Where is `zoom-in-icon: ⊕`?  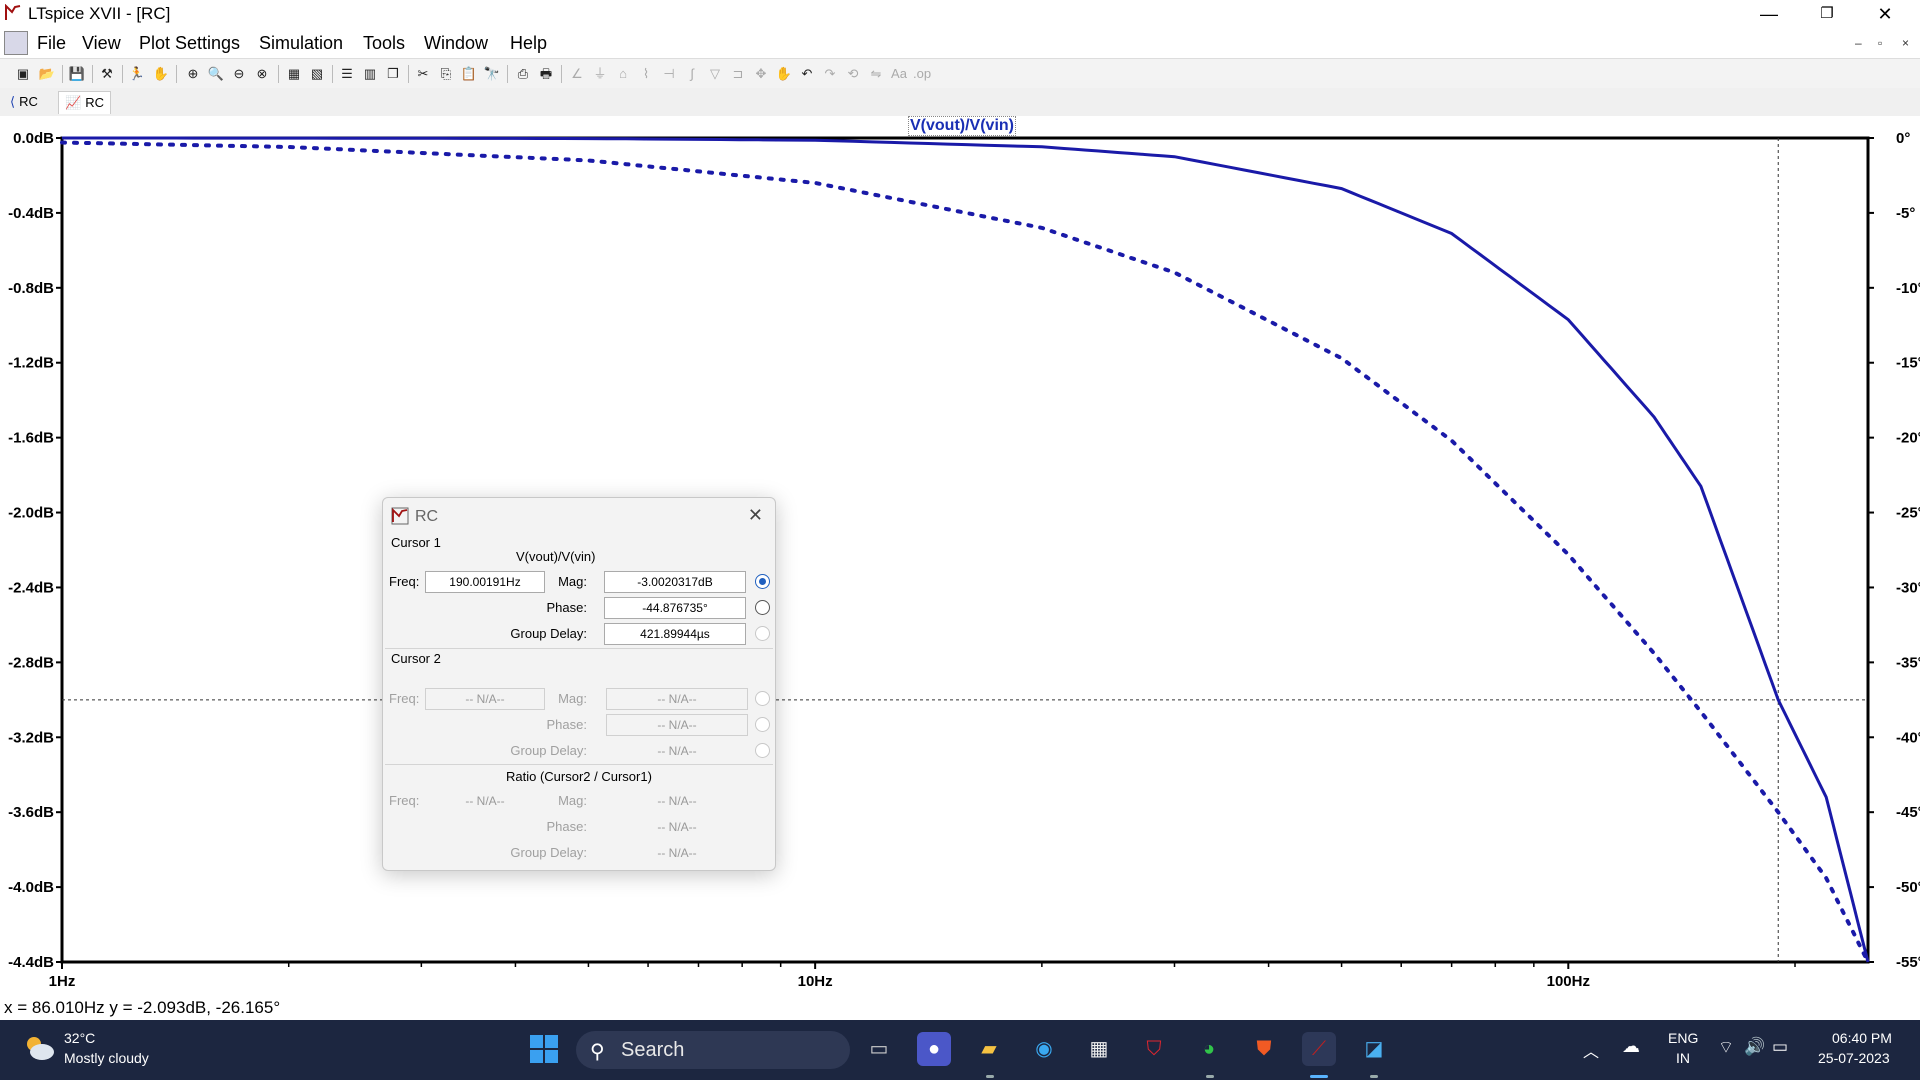
zoom-in-icon: ⊕ is located at coordinates (193, 73).